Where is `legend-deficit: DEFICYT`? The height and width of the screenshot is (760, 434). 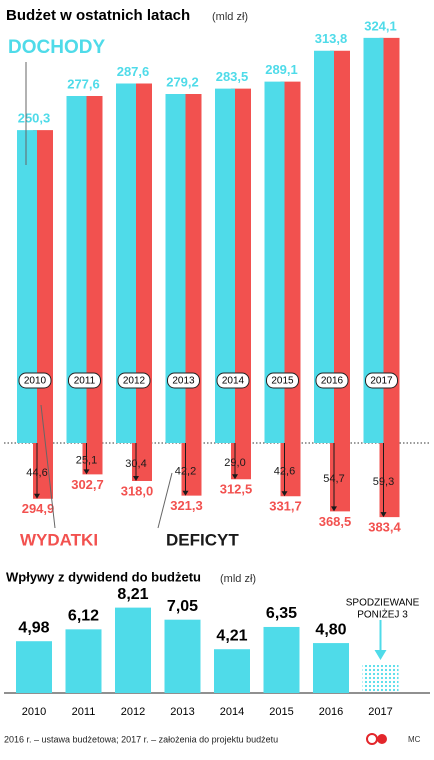 legend-deficit: DEFICYT is located at coordinates (202, 539).